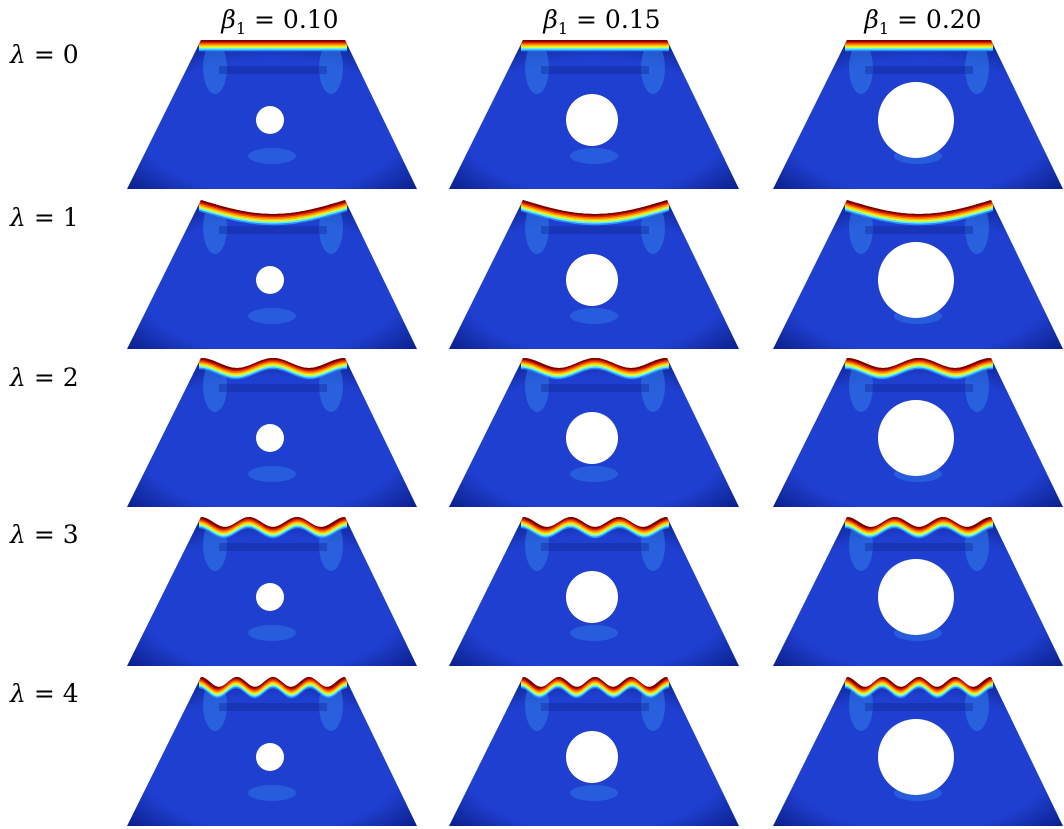 This screenshot has width=1064, height=829. I want to click on row-label-lambda-0: λ = 0, so click(44, 54).